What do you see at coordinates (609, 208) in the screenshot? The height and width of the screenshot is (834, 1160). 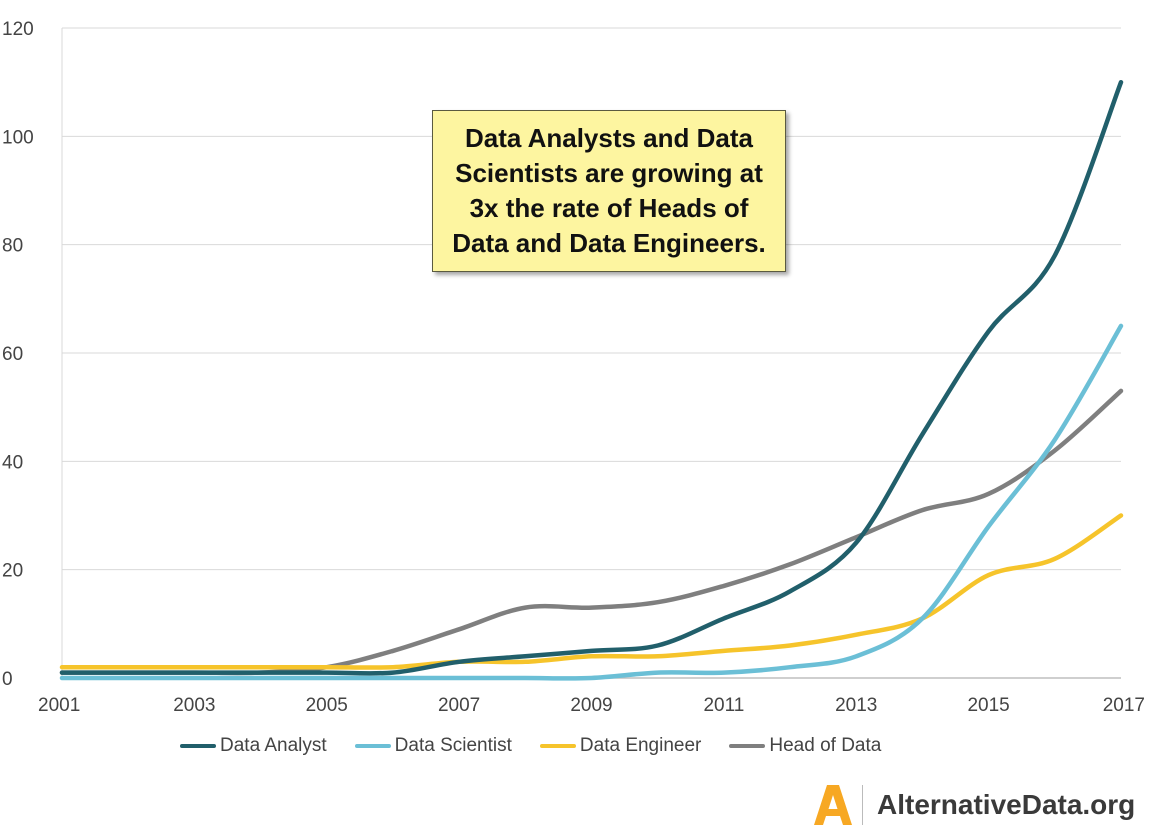 I see `callout-line-3: 3x the rate of Heads of` at bounding box center [609, 208].